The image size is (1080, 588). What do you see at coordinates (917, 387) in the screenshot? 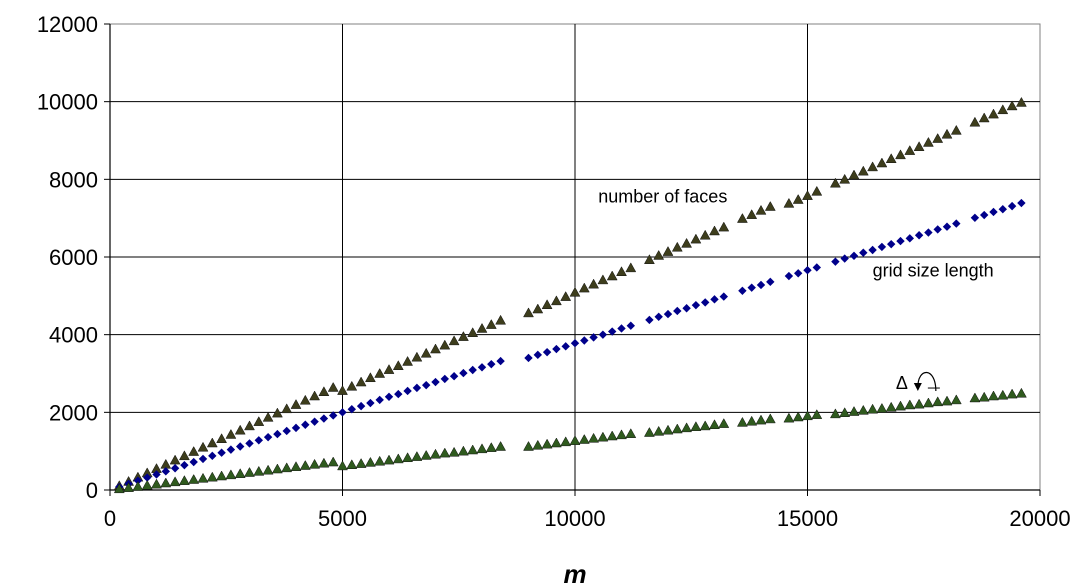
I see `arrow-head` at bounding box center [917, 387].